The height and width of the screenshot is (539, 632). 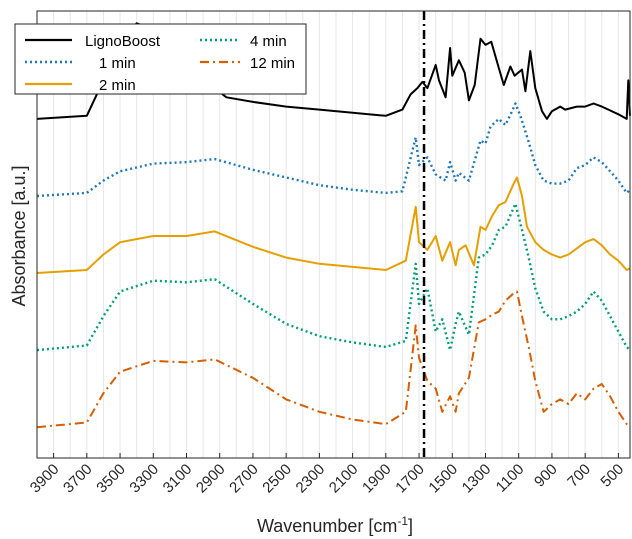 What do you see at coordinates (344, 479) in the screenshot?
I see `x-tick-label: 2100` at bounding box center [344, 479].